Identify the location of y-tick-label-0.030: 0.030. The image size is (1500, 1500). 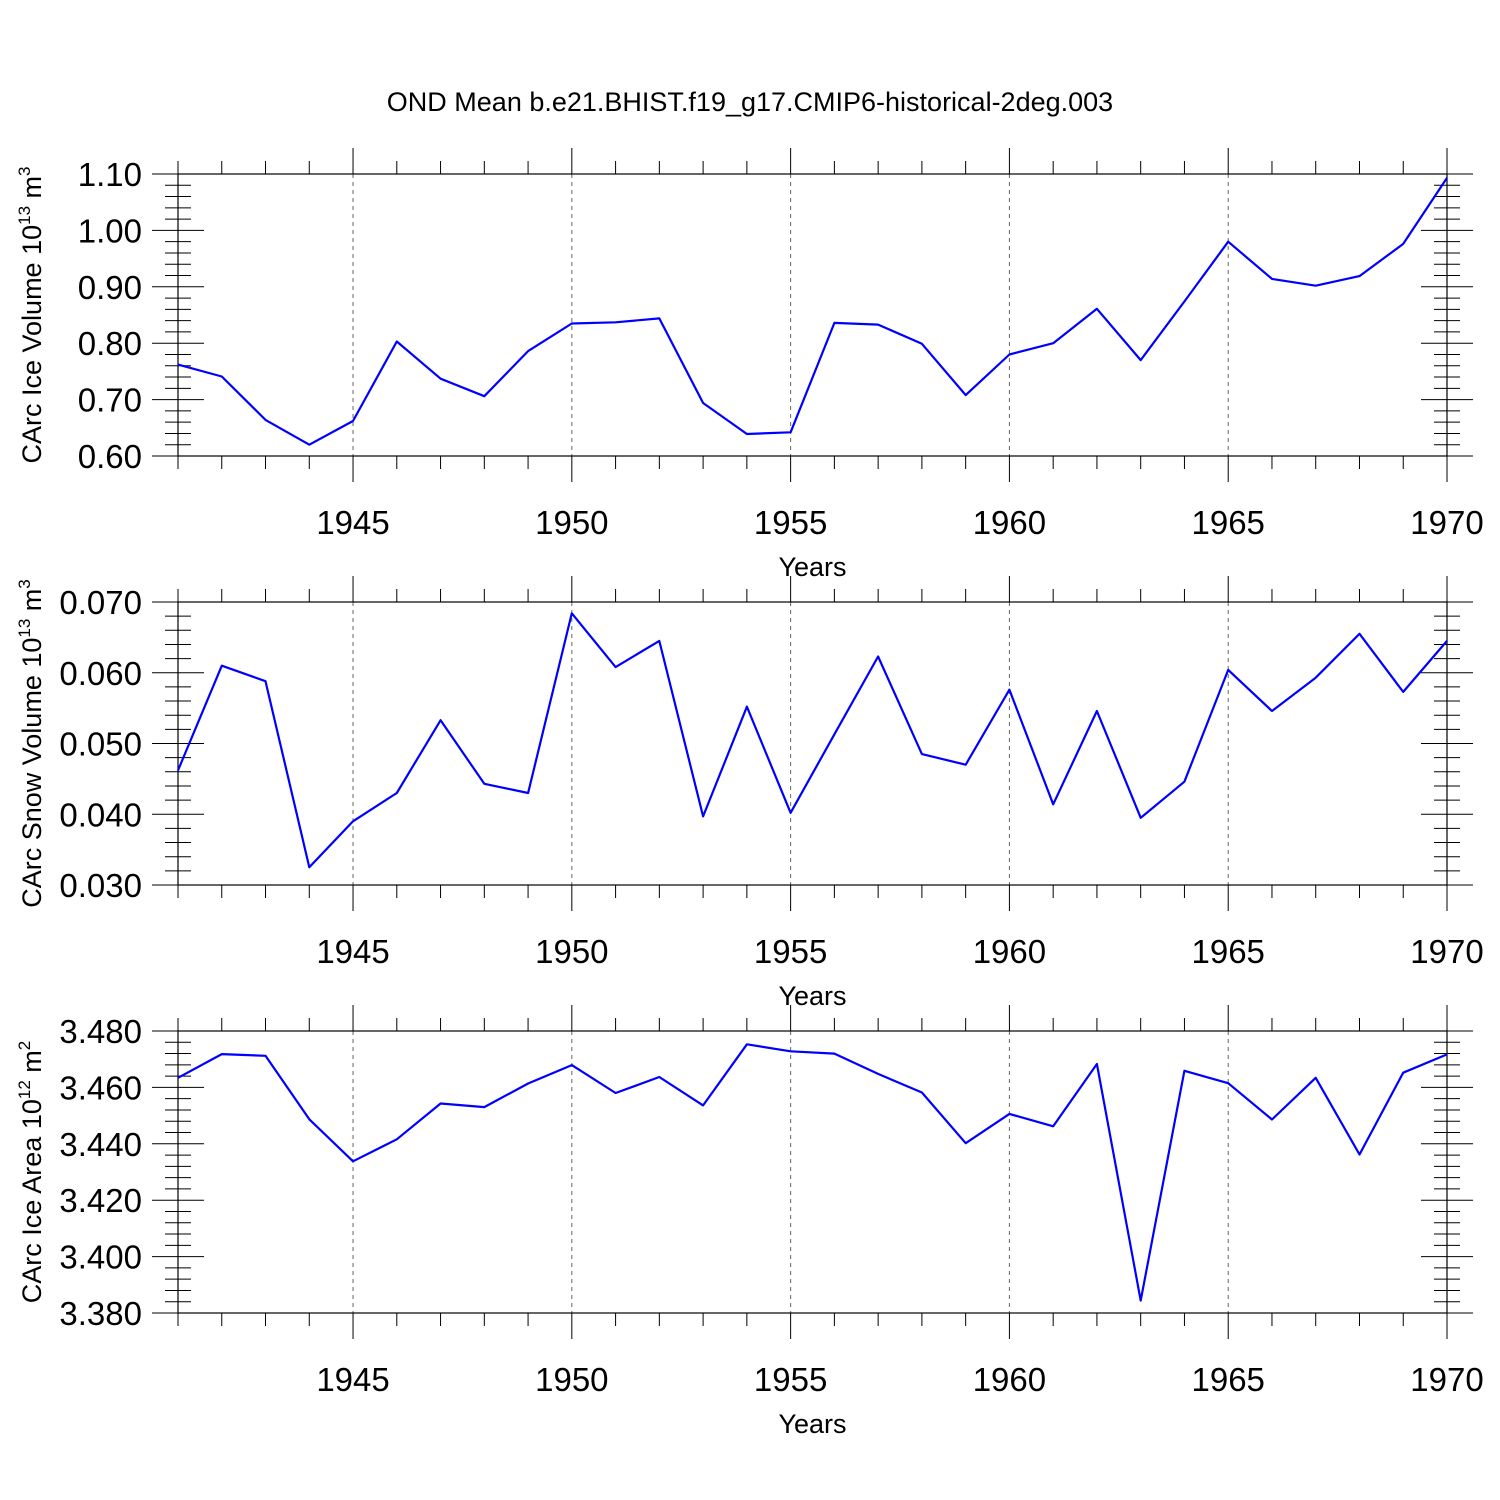
(100, 885).